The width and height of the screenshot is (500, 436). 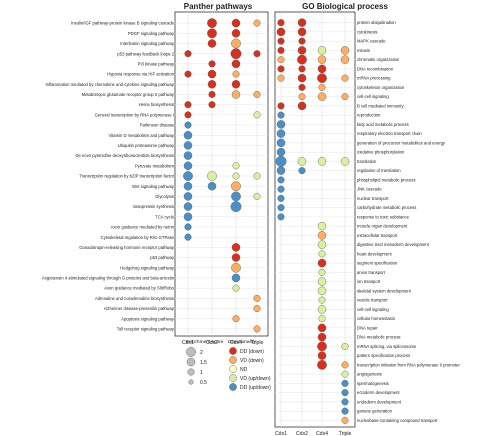 What do you see at coordinates (367, 327) in the screenshot?
I see `term-label: DNA repair` at bounding box center [367, 327].